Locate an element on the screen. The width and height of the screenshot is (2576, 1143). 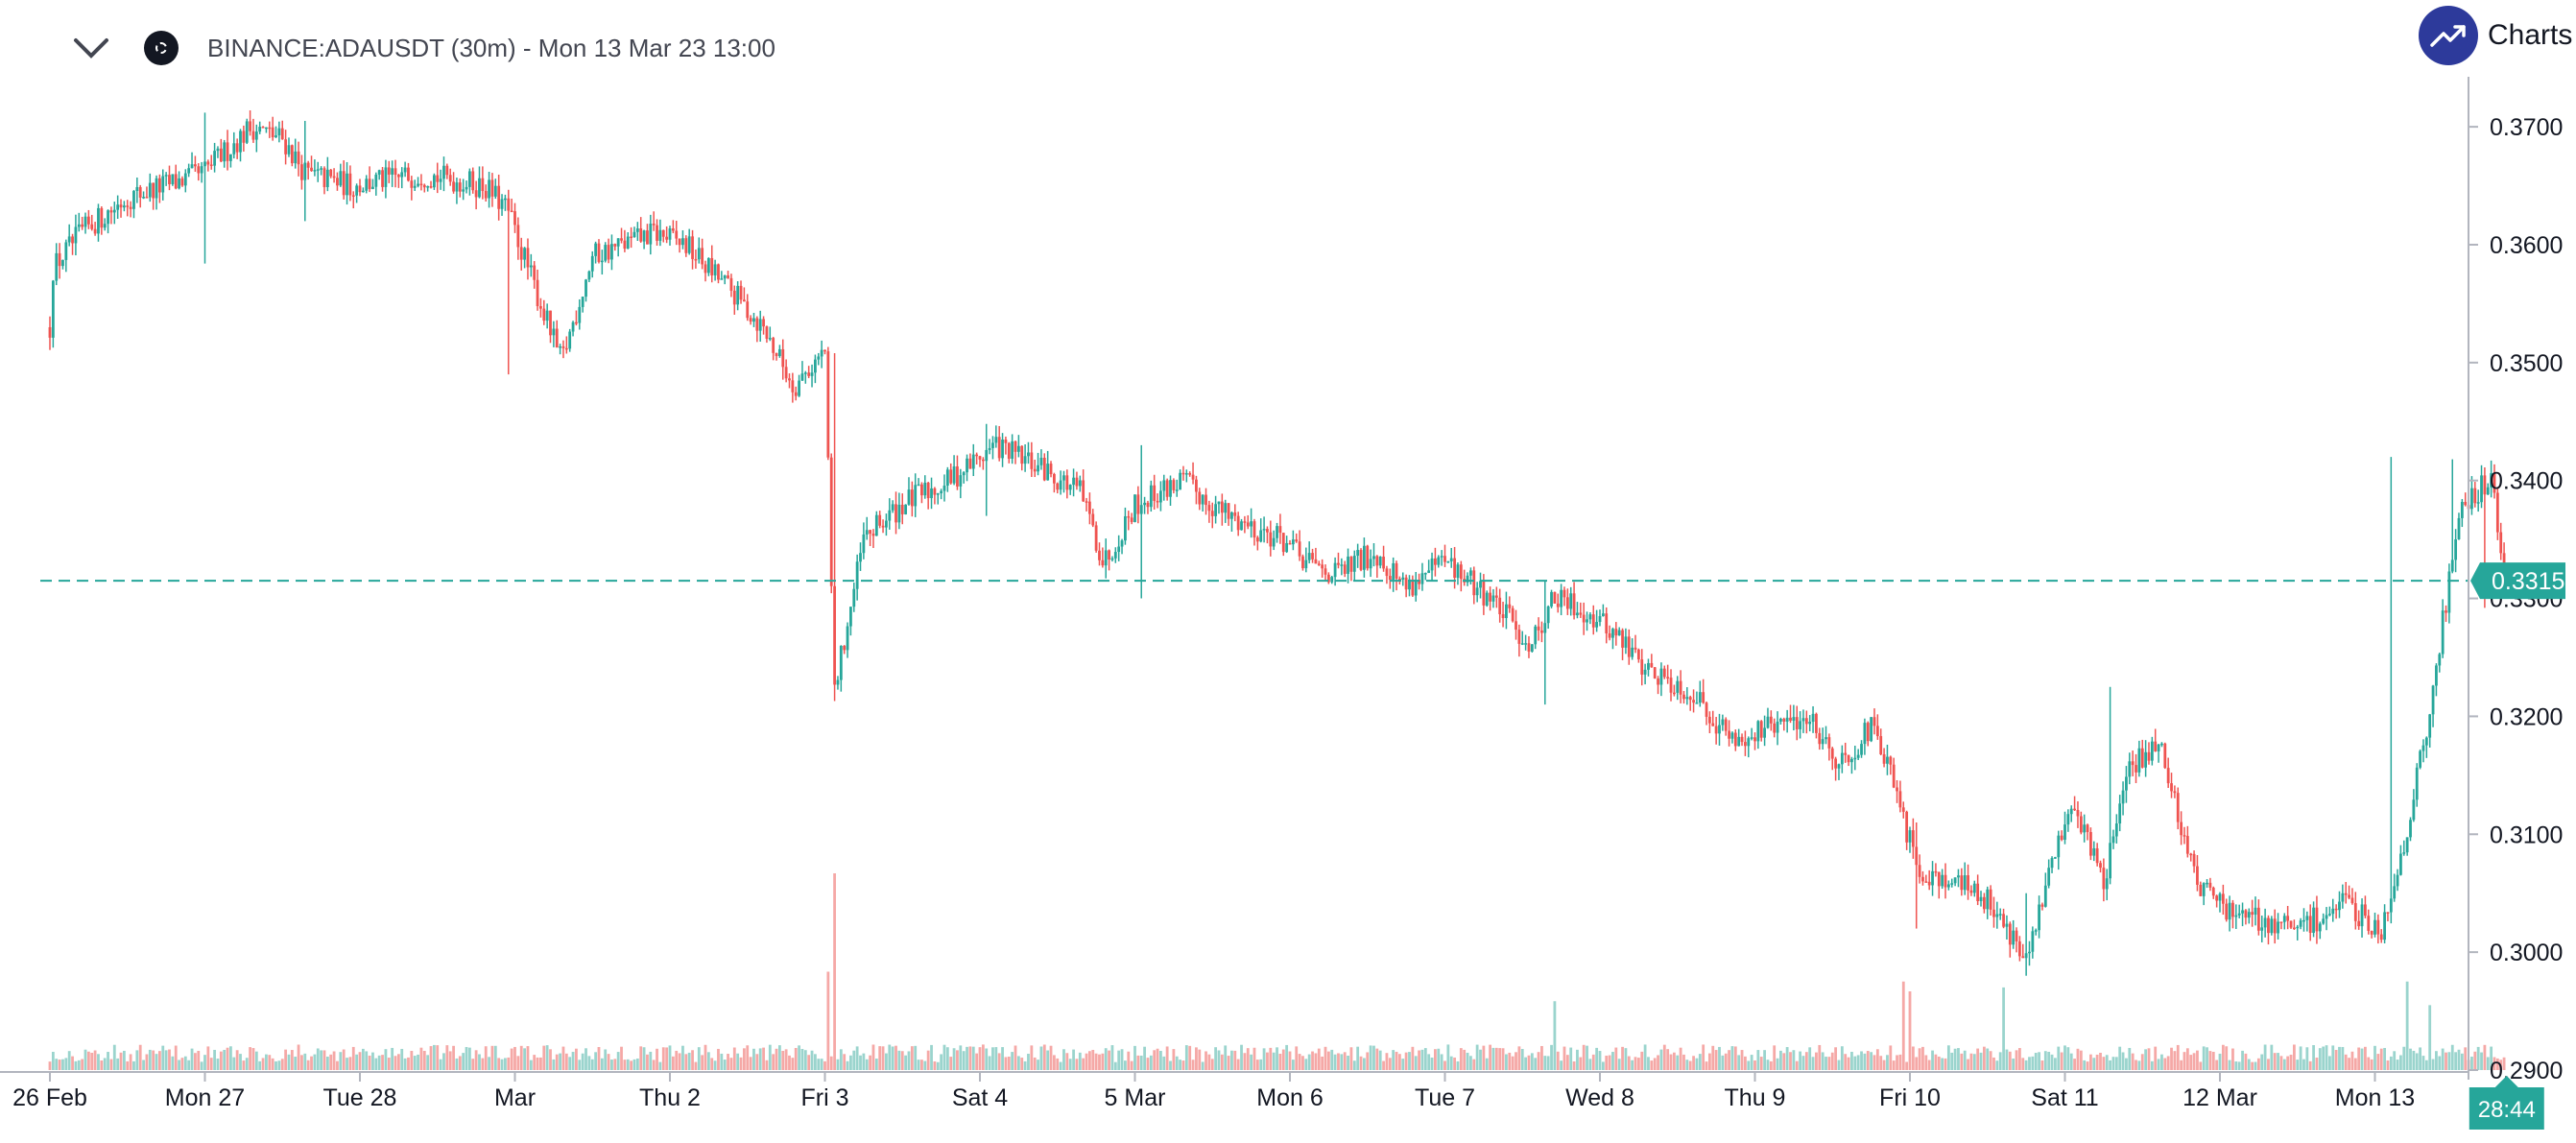
cardano-coin-icon is located at coordinates (161, 48).